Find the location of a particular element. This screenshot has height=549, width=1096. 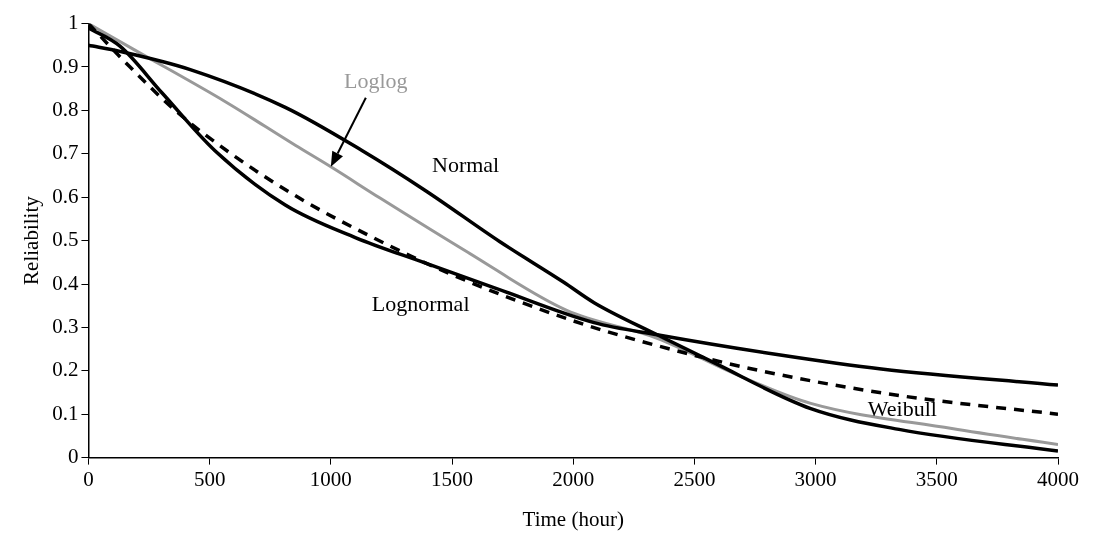

x-tick-label: 3000 is located at coordinates (815, 478).